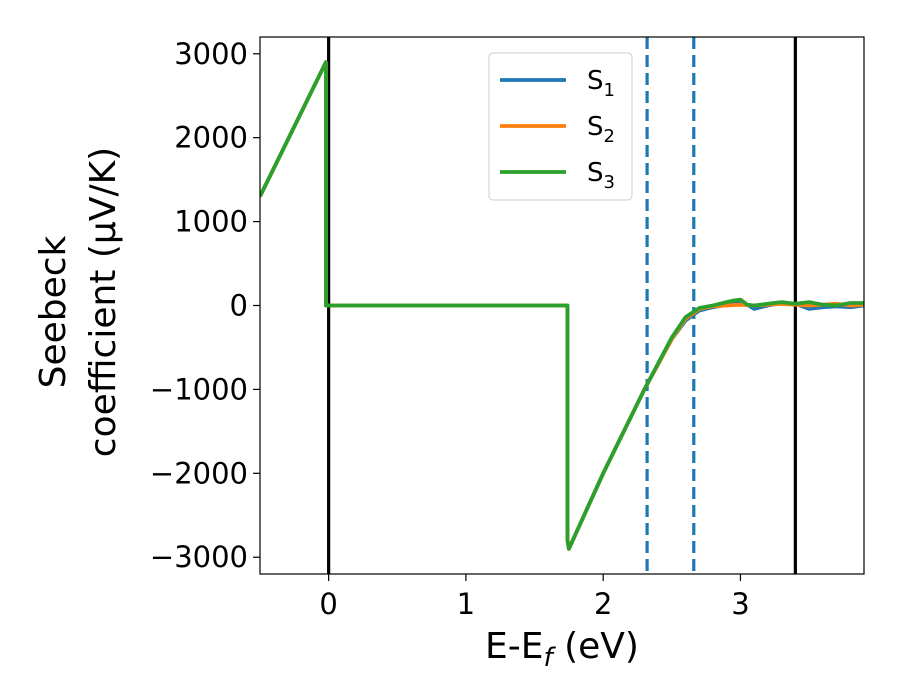 The image size is (900, 700). I want to click on y-tick-label: 2000, so click(211, 138).